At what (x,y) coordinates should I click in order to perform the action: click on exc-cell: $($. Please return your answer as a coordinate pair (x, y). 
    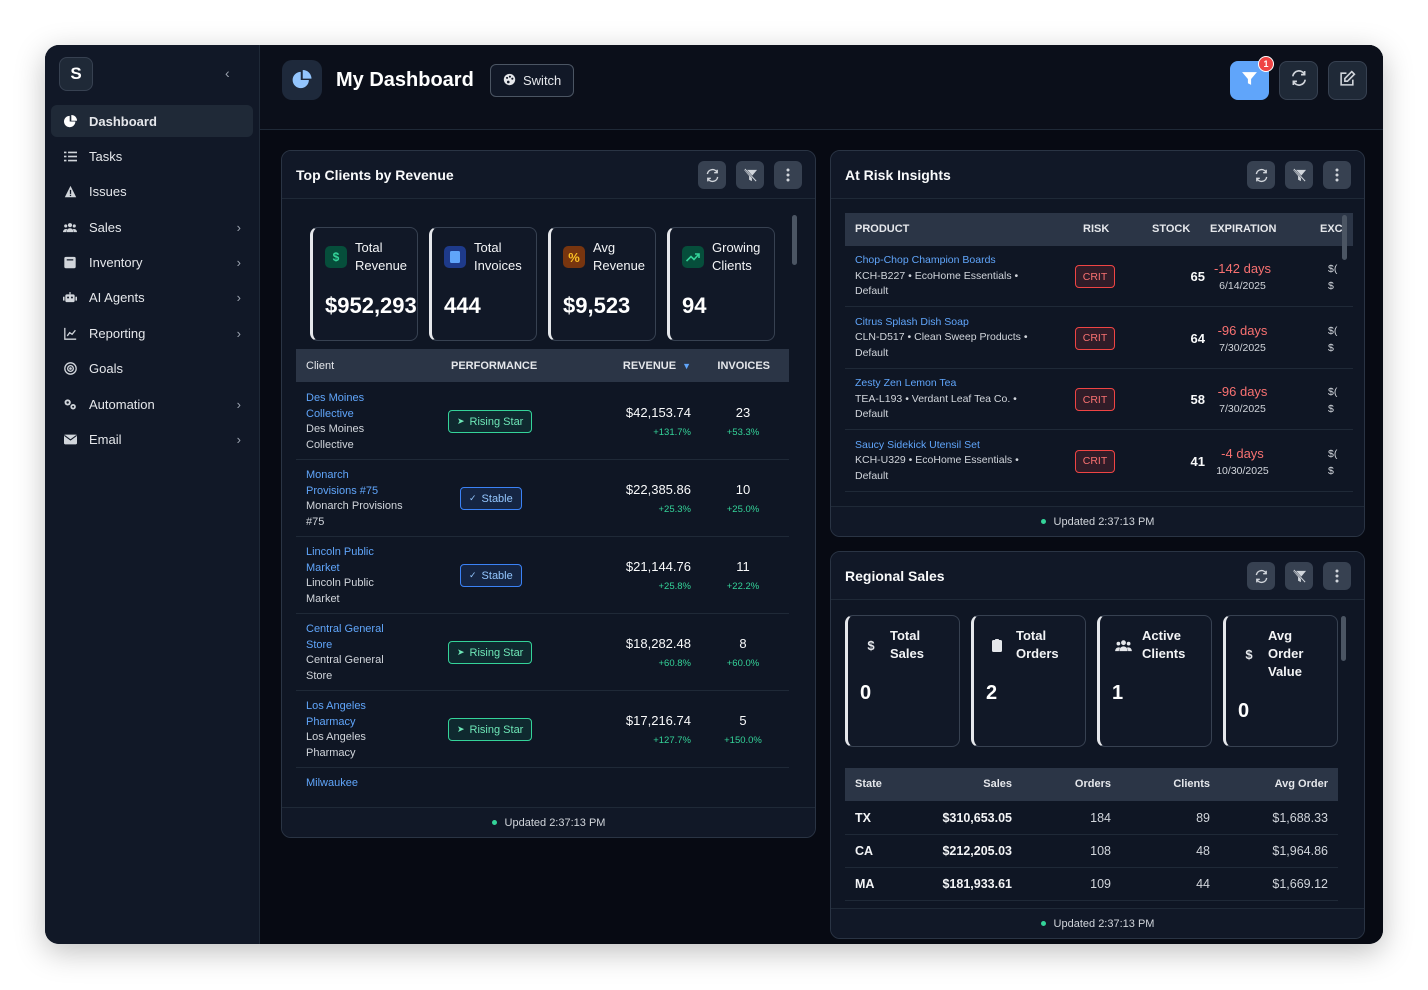
    Looking at the image, I should click on (1332, 340).